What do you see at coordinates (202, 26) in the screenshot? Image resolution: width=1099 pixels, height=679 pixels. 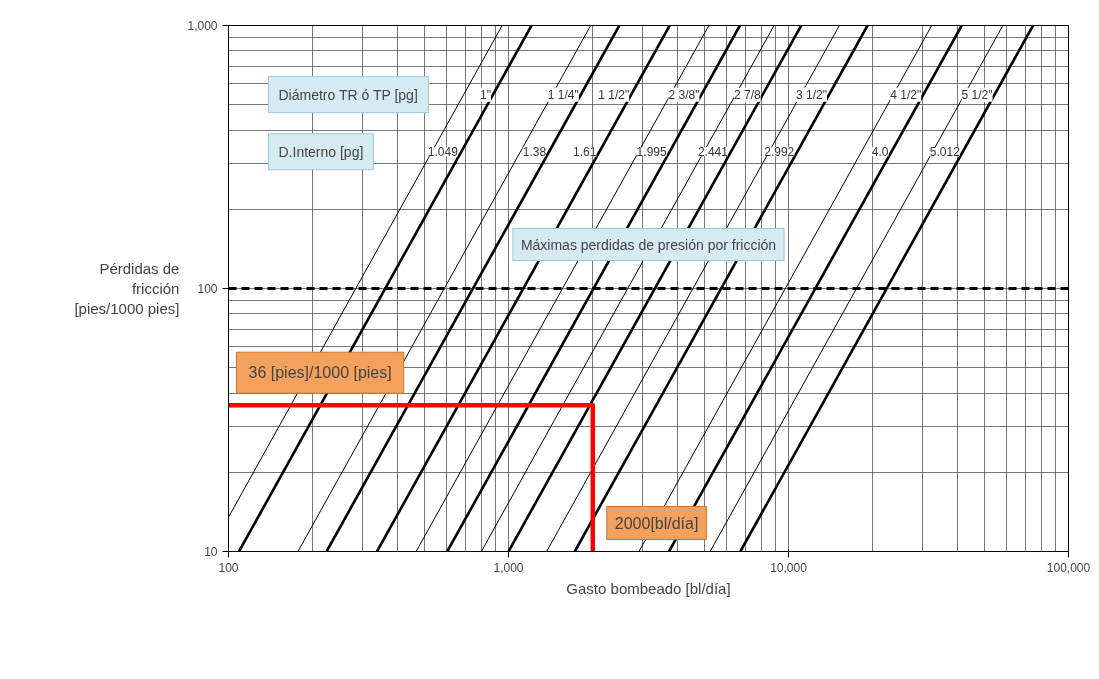 I see `y-tick-label: 1,000` at bounding box center [202, 26].